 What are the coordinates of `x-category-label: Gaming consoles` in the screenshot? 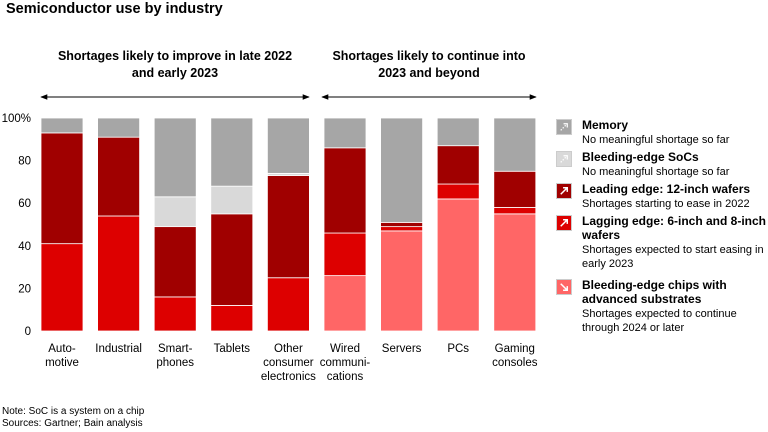 It's located at (515, 356).